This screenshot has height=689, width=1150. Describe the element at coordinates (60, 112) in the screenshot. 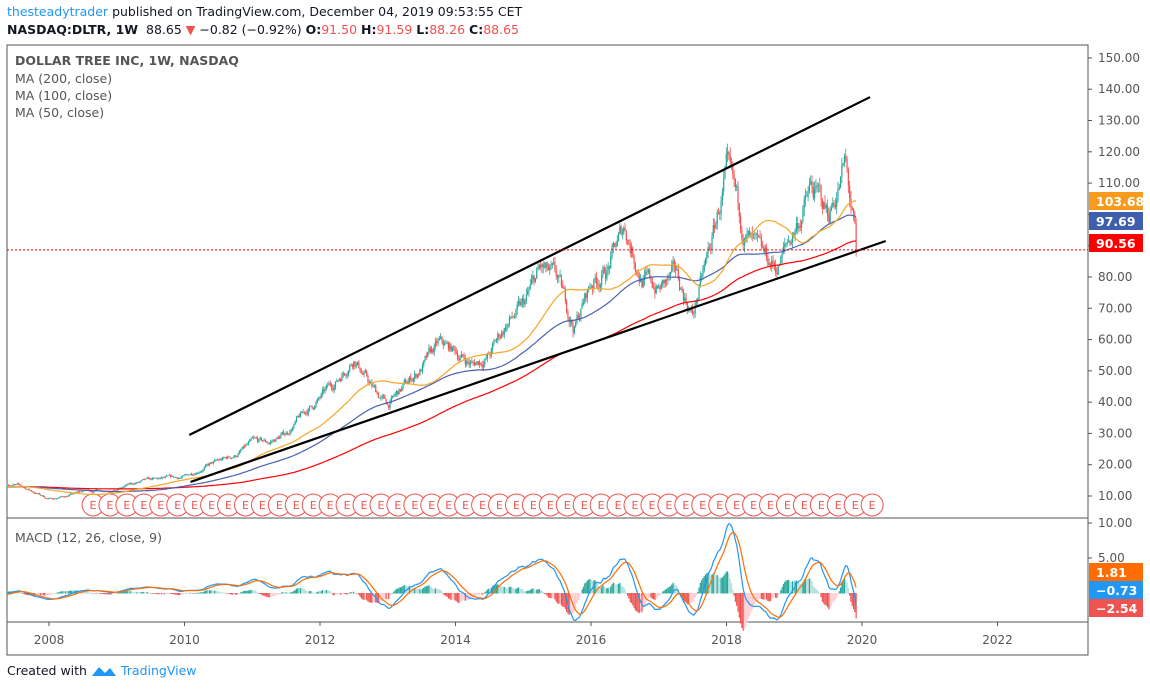

I see `legend-ma50: MA (50, close)` at that location.